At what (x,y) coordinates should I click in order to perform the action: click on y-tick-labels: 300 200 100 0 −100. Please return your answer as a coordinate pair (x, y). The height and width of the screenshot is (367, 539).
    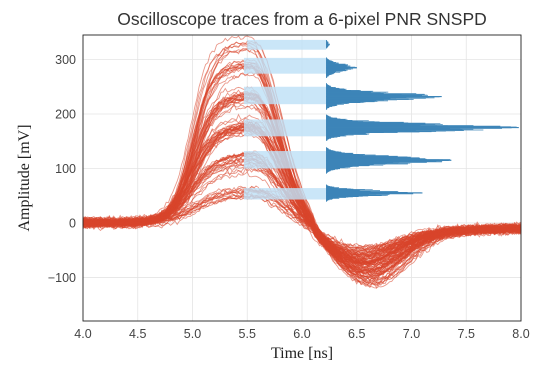
    Looking at the image, I should click on (62, 169).